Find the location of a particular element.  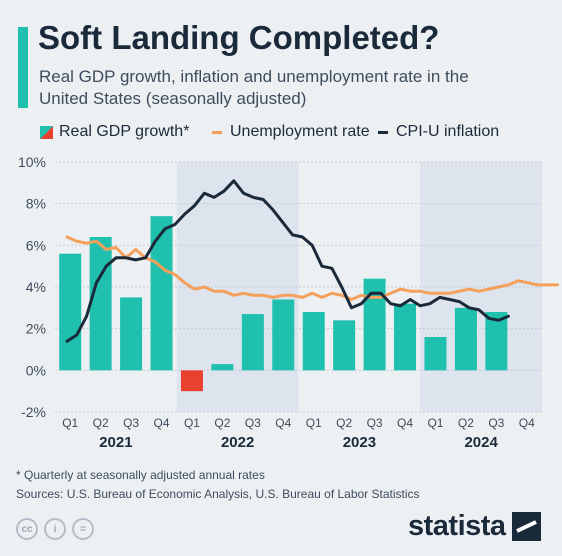

cc-icon: cc is located at coordinates (27, 529).